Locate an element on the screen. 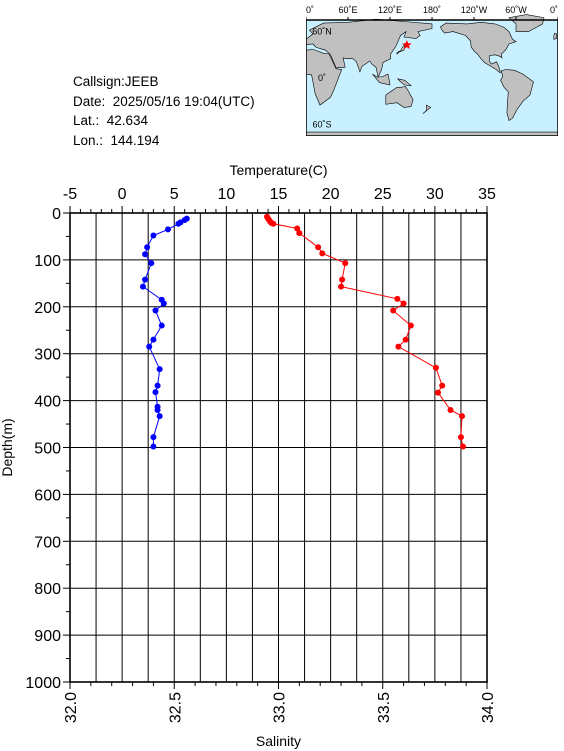 The height and width of the screenshot is (751, 564). salinity-tick-label: 33.5 is located at coordinates (384, 707).